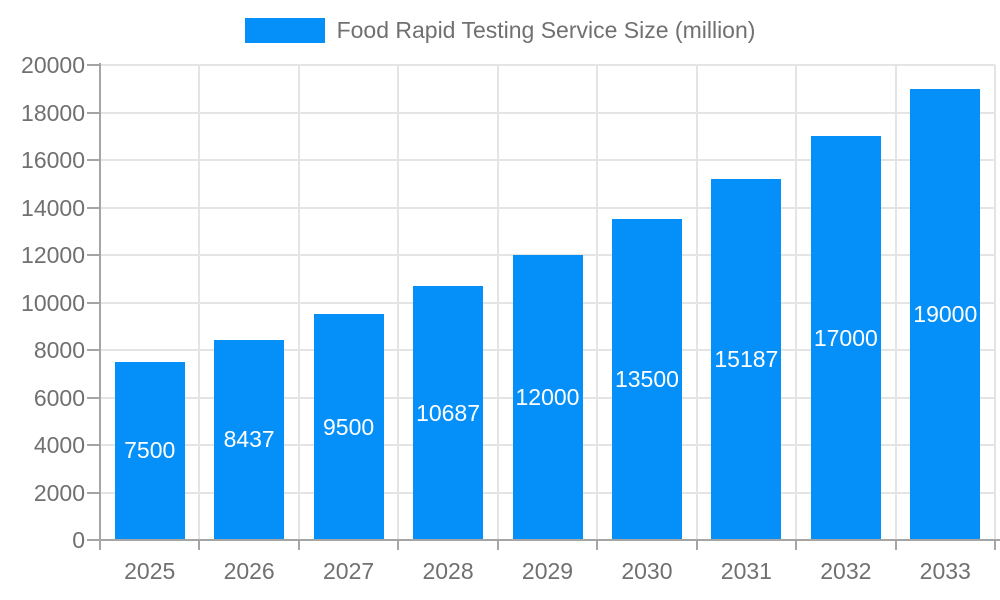 Image resolution: width=1000 pixels, height=600 pixels. What do you see at coordinates (547, 571) in the screenshot?
I see `x-tick-label: 2029` at bounding box center [547, 571].